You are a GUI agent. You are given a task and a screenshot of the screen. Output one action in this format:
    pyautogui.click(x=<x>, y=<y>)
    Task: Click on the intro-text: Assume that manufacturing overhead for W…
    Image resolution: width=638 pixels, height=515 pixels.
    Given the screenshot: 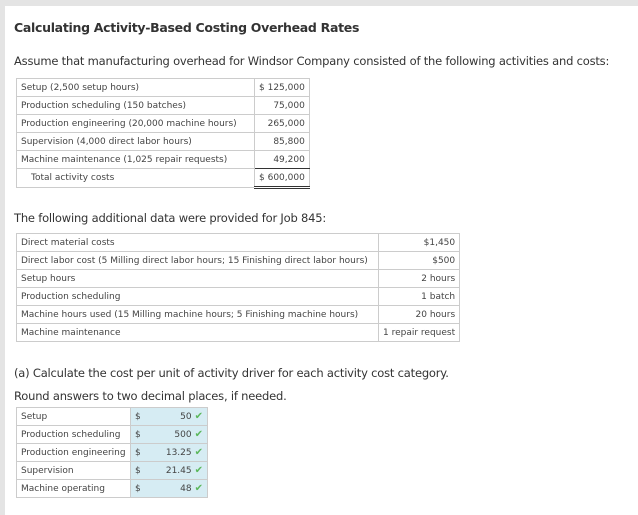 What is the action you would take?
    pyautogui.click(x=312, y=61)
    